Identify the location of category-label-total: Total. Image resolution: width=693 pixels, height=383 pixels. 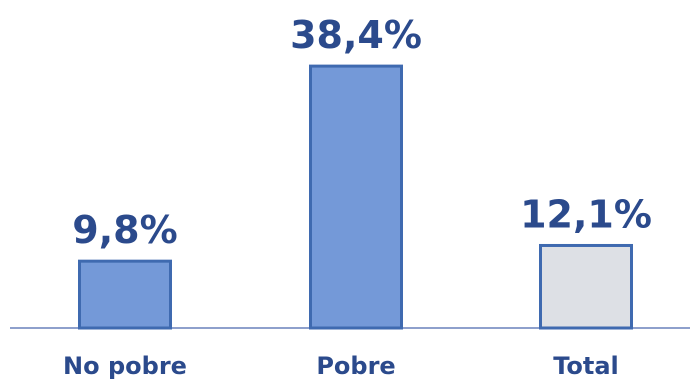
(586, 366).